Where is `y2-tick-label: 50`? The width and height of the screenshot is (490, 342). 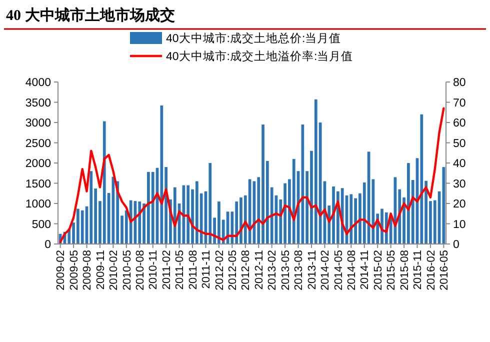 y2-tick-label: 50 is located at coordinates (459, 144).